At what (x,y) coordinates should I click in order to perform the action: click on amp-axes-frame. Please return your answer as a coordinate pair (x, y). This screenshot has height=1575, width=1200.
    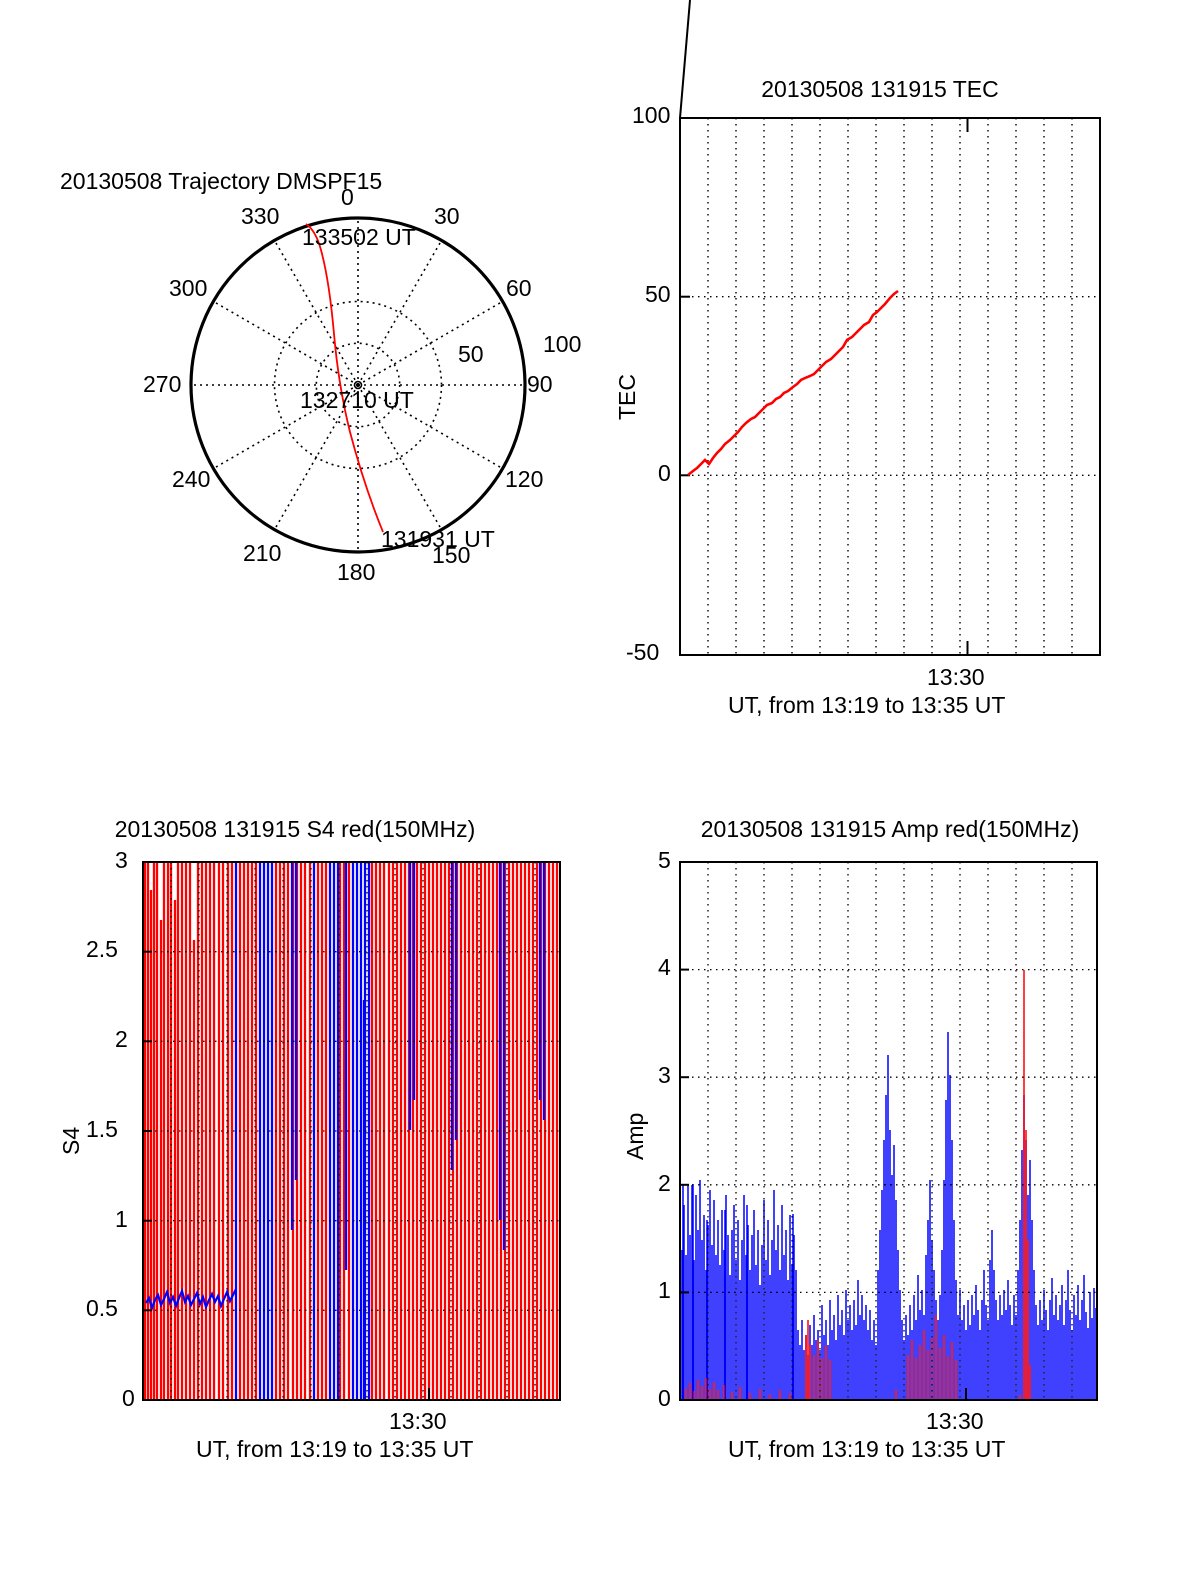
    Looking at the image, I should click on (888, 1131).